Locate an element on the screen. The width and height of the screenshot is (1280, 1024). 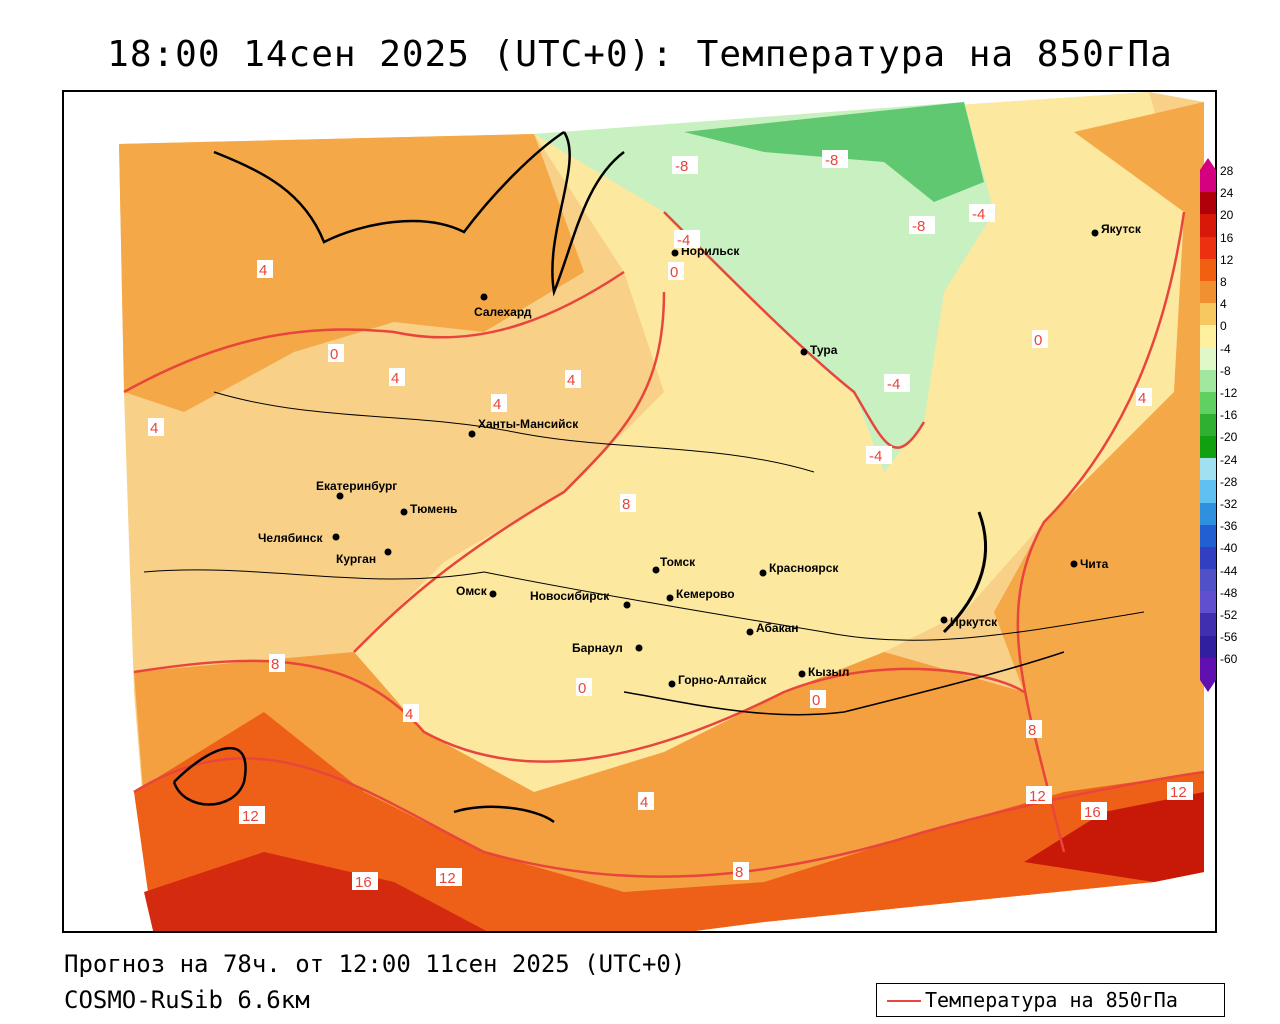
warm-zone-east is located at coordinates (1099, 487).